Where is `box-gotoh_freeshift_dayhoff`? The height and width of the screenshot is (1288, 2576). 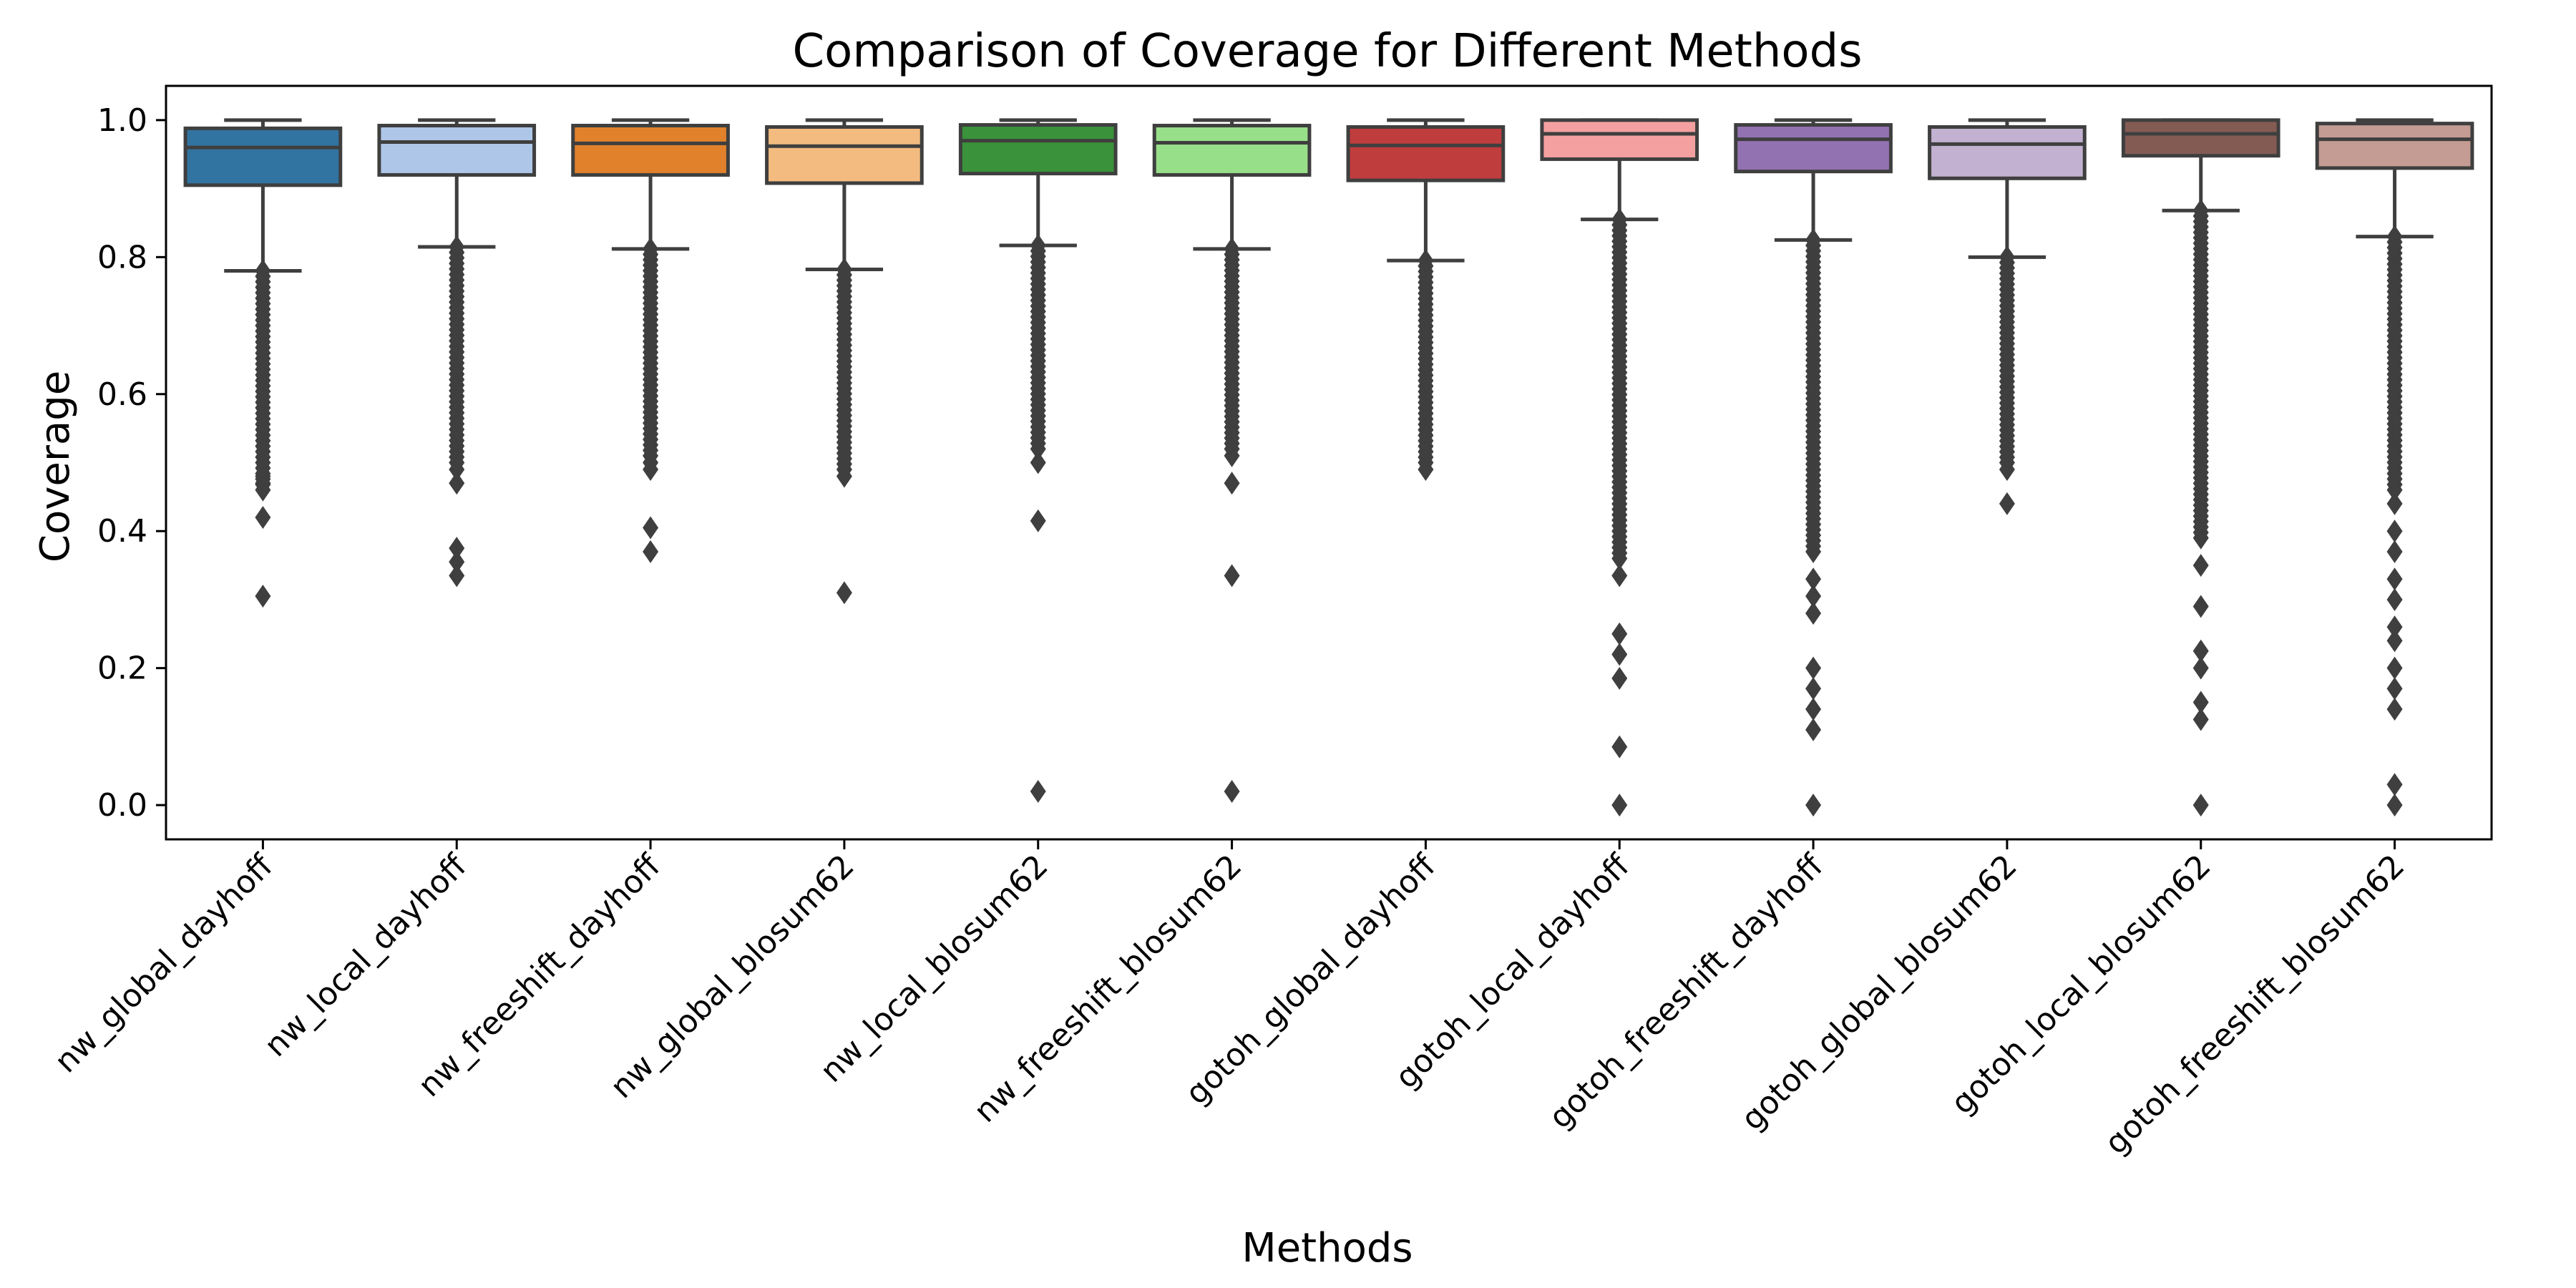 box-gotoh_freeshift_dayhoff is located at coordinates (1813, 467).